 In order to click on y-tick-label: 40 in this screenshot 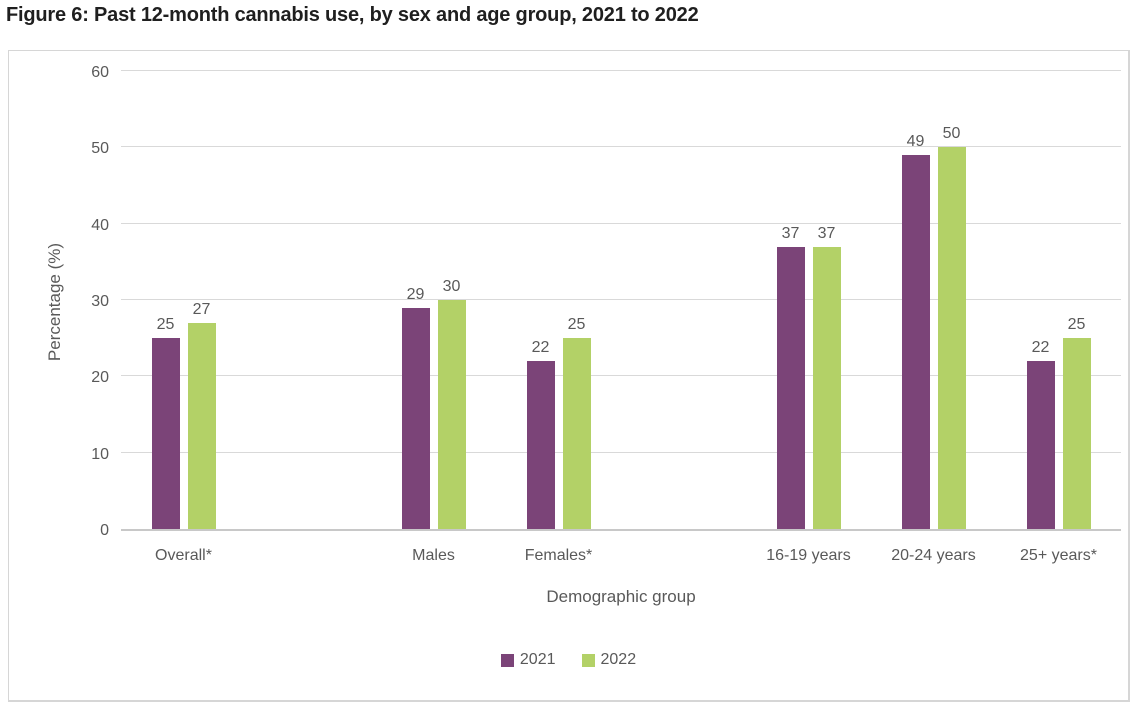, I will do `click(100, 225)`.